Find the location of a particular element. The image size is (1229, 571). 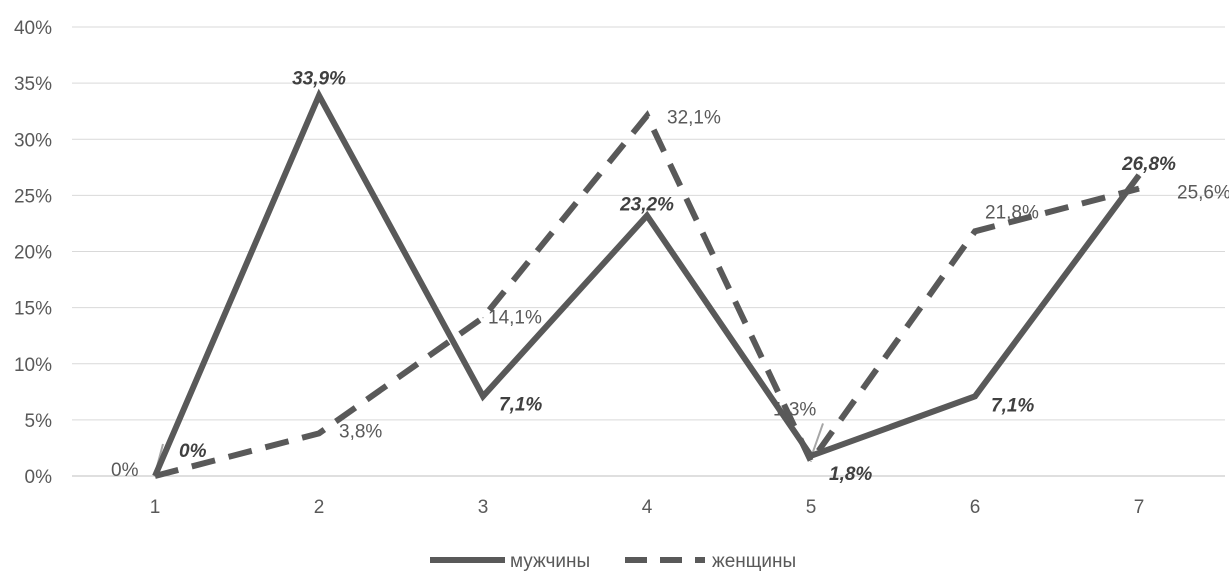

y-axis: 0% 5% 10% 15% 20% 25% 30% 35% 40% is located at coordinates (33, 253).